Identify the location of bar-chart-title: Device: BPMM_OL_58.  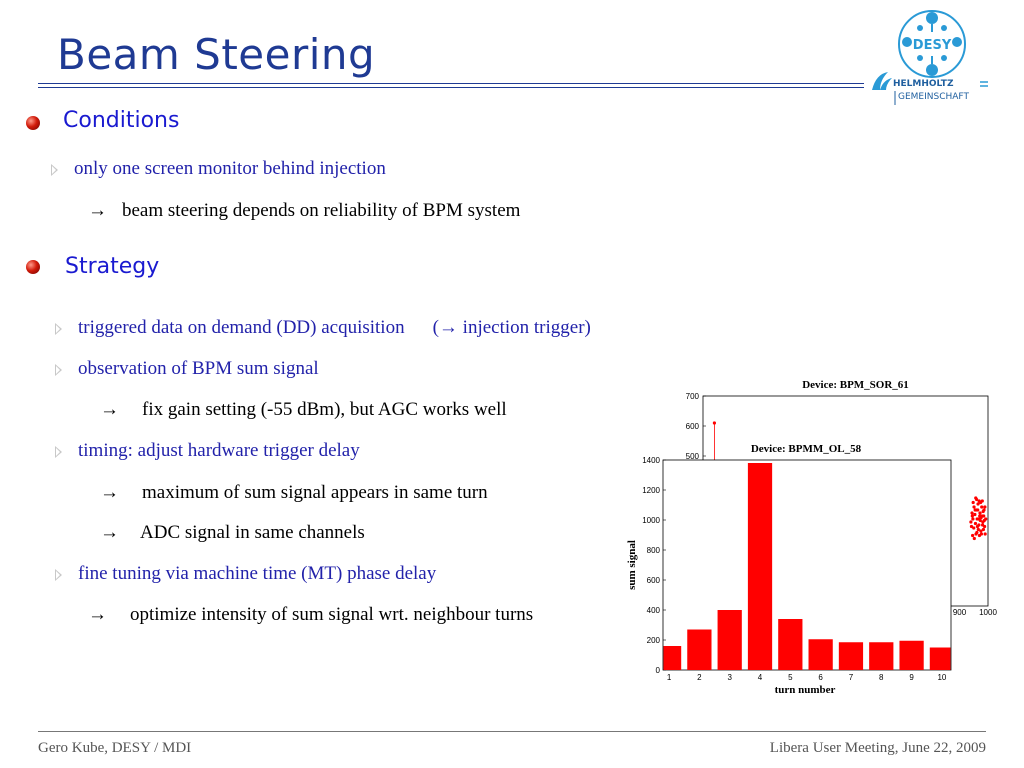
(806, 449).